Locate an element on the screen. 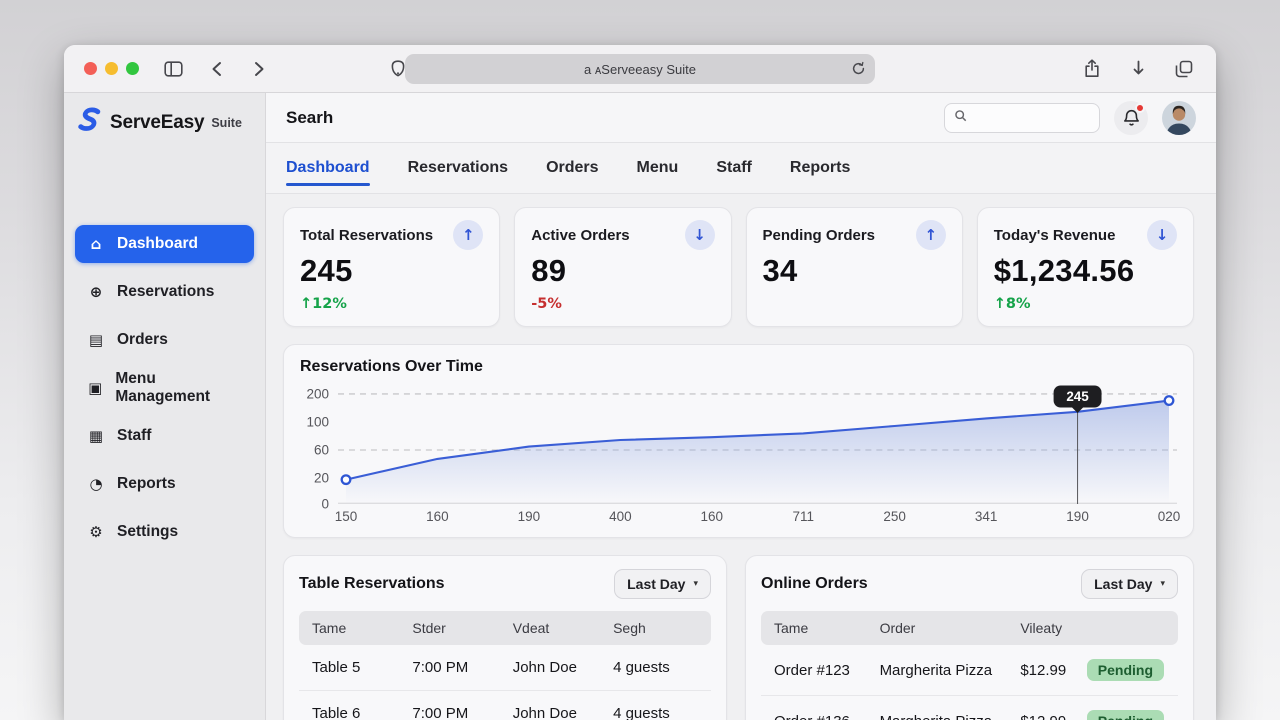 This screenshot has width=1280, height=720. pie-chart-icon: ◔ is located at coordinates (96, 484).